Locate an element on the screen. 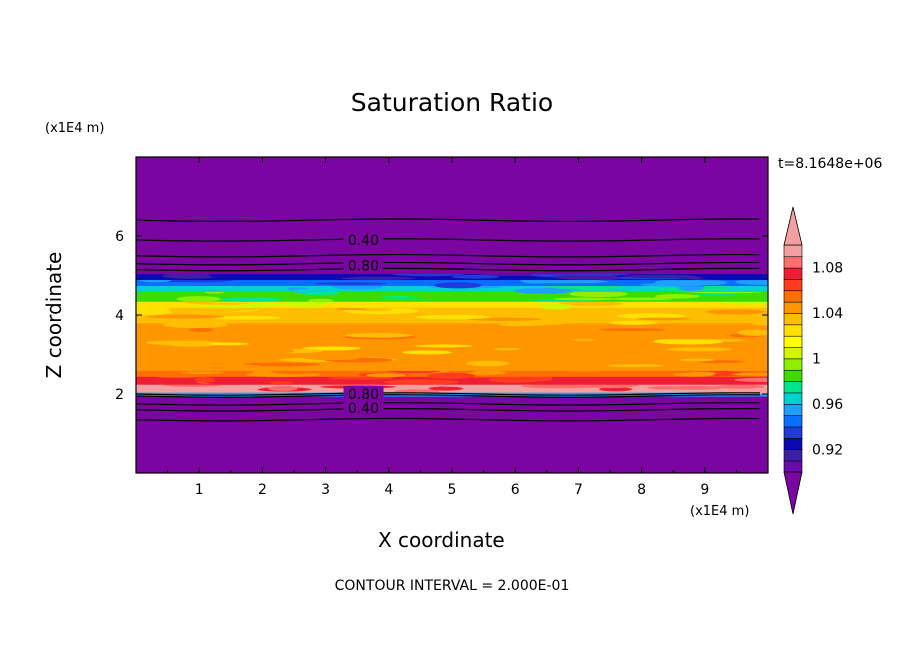 The image size is (904, 654). time-label: t=8.1648e+06 is located at coordinates (830, 164).